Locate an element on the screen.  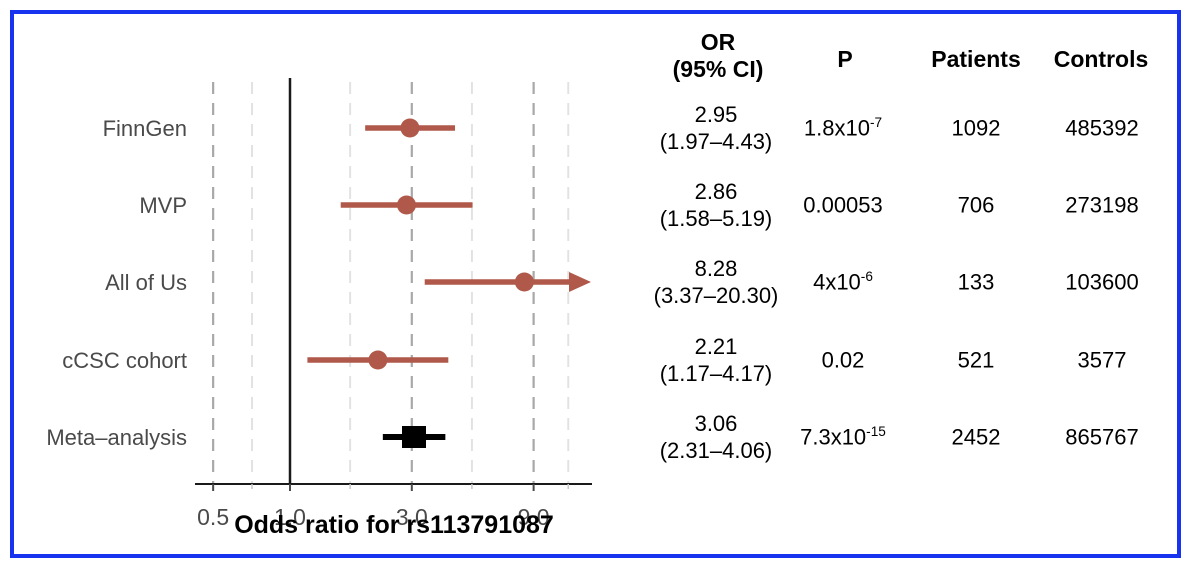
col-header-p: P is located at coordinates (845, 59).